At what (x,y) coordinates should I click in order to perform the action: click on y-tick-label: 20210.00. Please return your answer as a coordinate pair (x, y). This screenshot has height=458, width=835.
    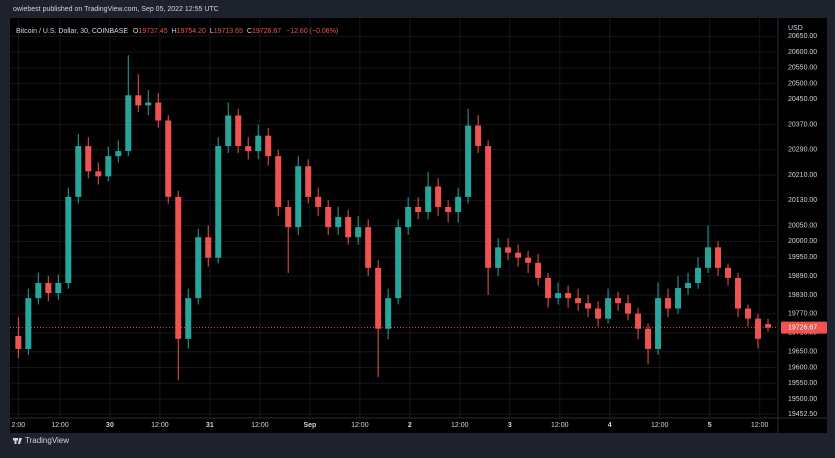
    Looking at the image, I should click on (802, 175).